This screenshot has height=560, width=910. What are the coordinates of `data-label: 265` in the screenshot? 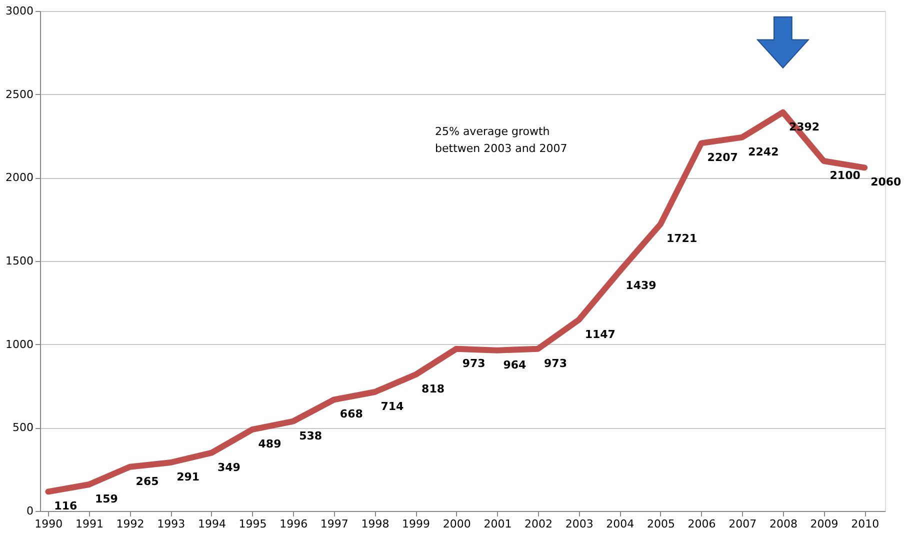 It's located at (147, 481).